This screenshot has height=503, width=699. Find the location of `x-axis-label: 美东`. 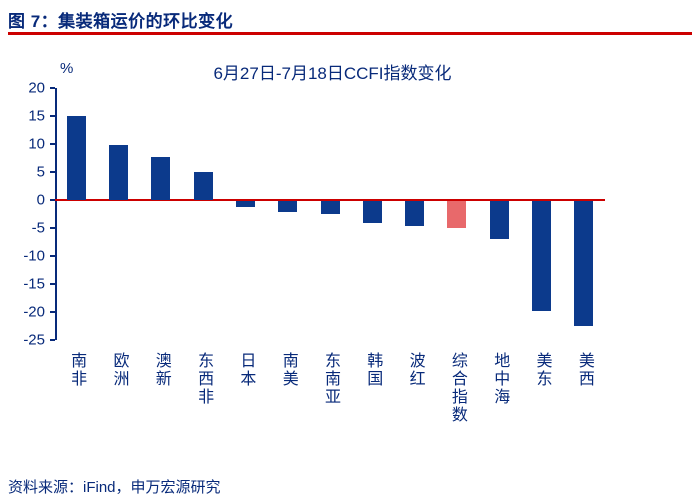

x-axis-label: 美东 is located at coordinates (542, 370).